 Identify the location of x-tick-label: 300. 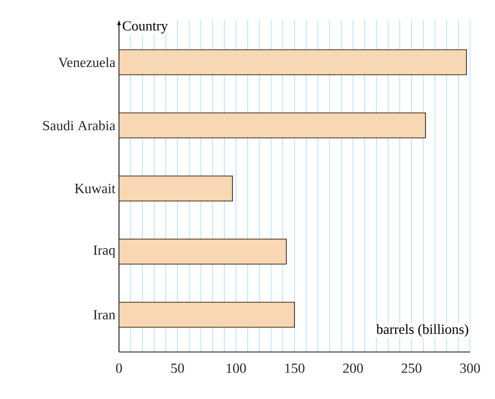
(470, 368).